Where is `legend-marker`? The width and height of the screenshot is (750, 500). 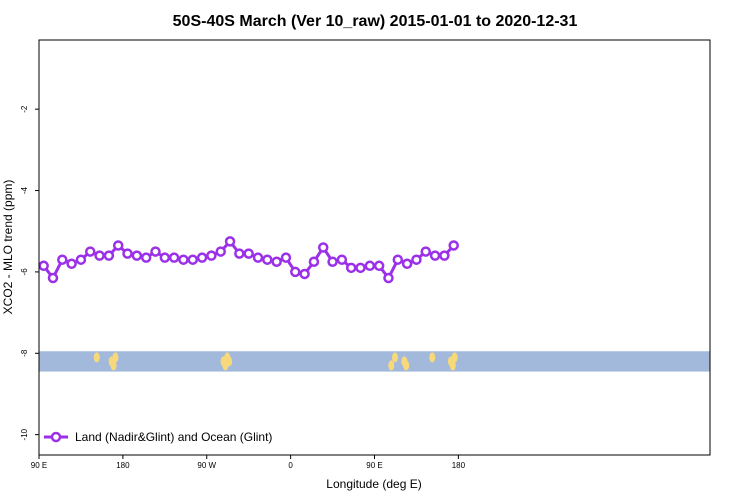 legend-marker is located at coordinates (56, 437).